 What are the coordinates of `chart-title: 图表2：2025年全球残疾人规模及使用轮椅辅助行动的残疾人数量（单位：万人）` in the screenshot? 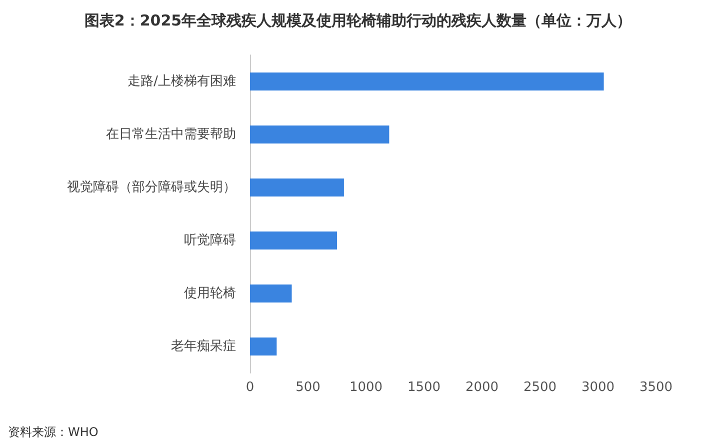 It's located at (358, 21).